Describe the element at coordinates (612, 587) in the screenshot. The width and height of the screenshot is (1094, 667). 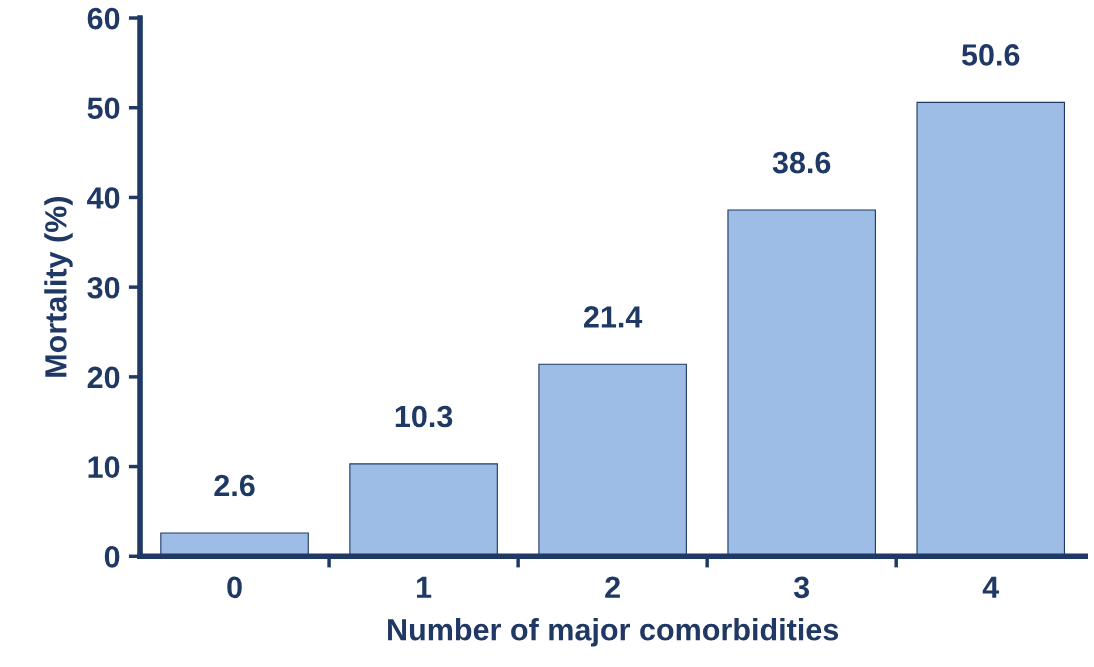
I see `x-tick-label: 2` at that location.